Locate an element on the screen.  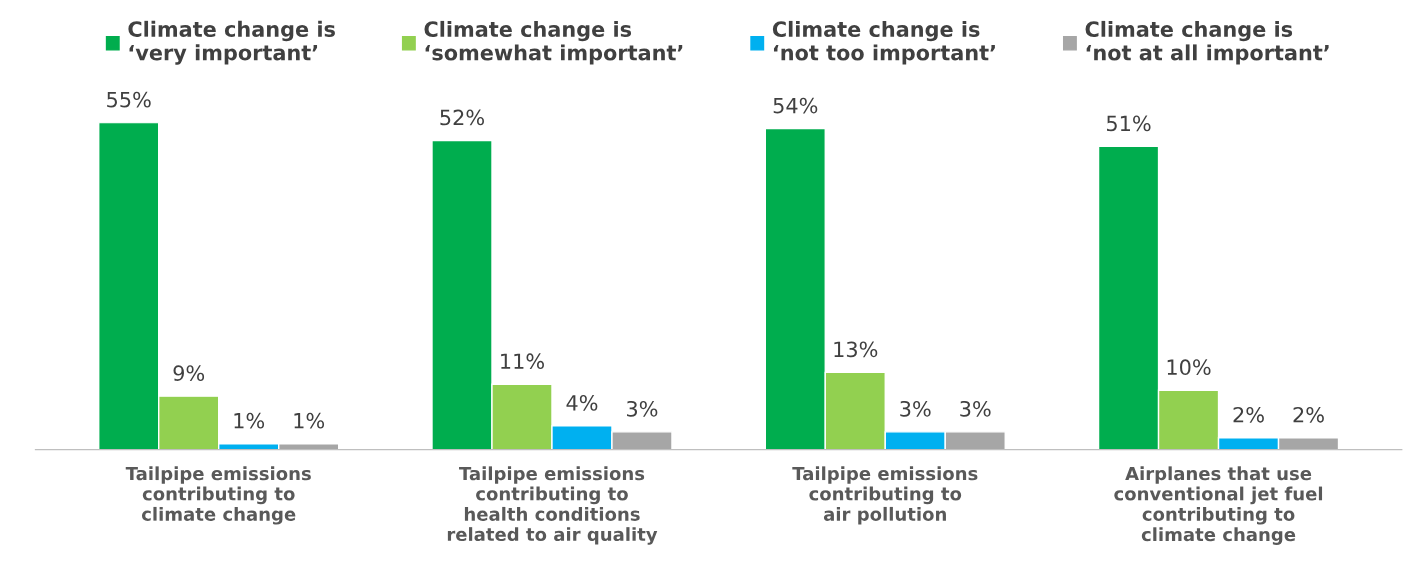
legend-label: Climate change is ‘somewhat important’ is located at coordinates (553, 42).